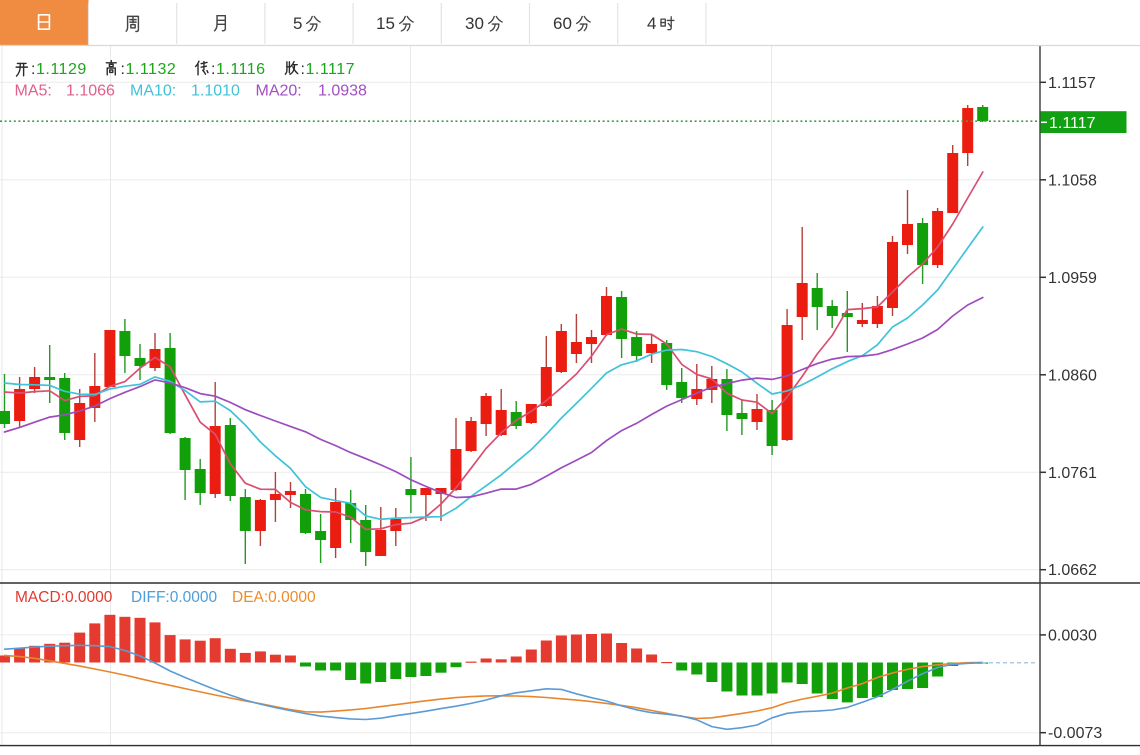 The image size is (1140, 755). Describe the element at coordinates (274, 597) in the screenshot. I see `svg-text: DEA:0.0000` at that location.